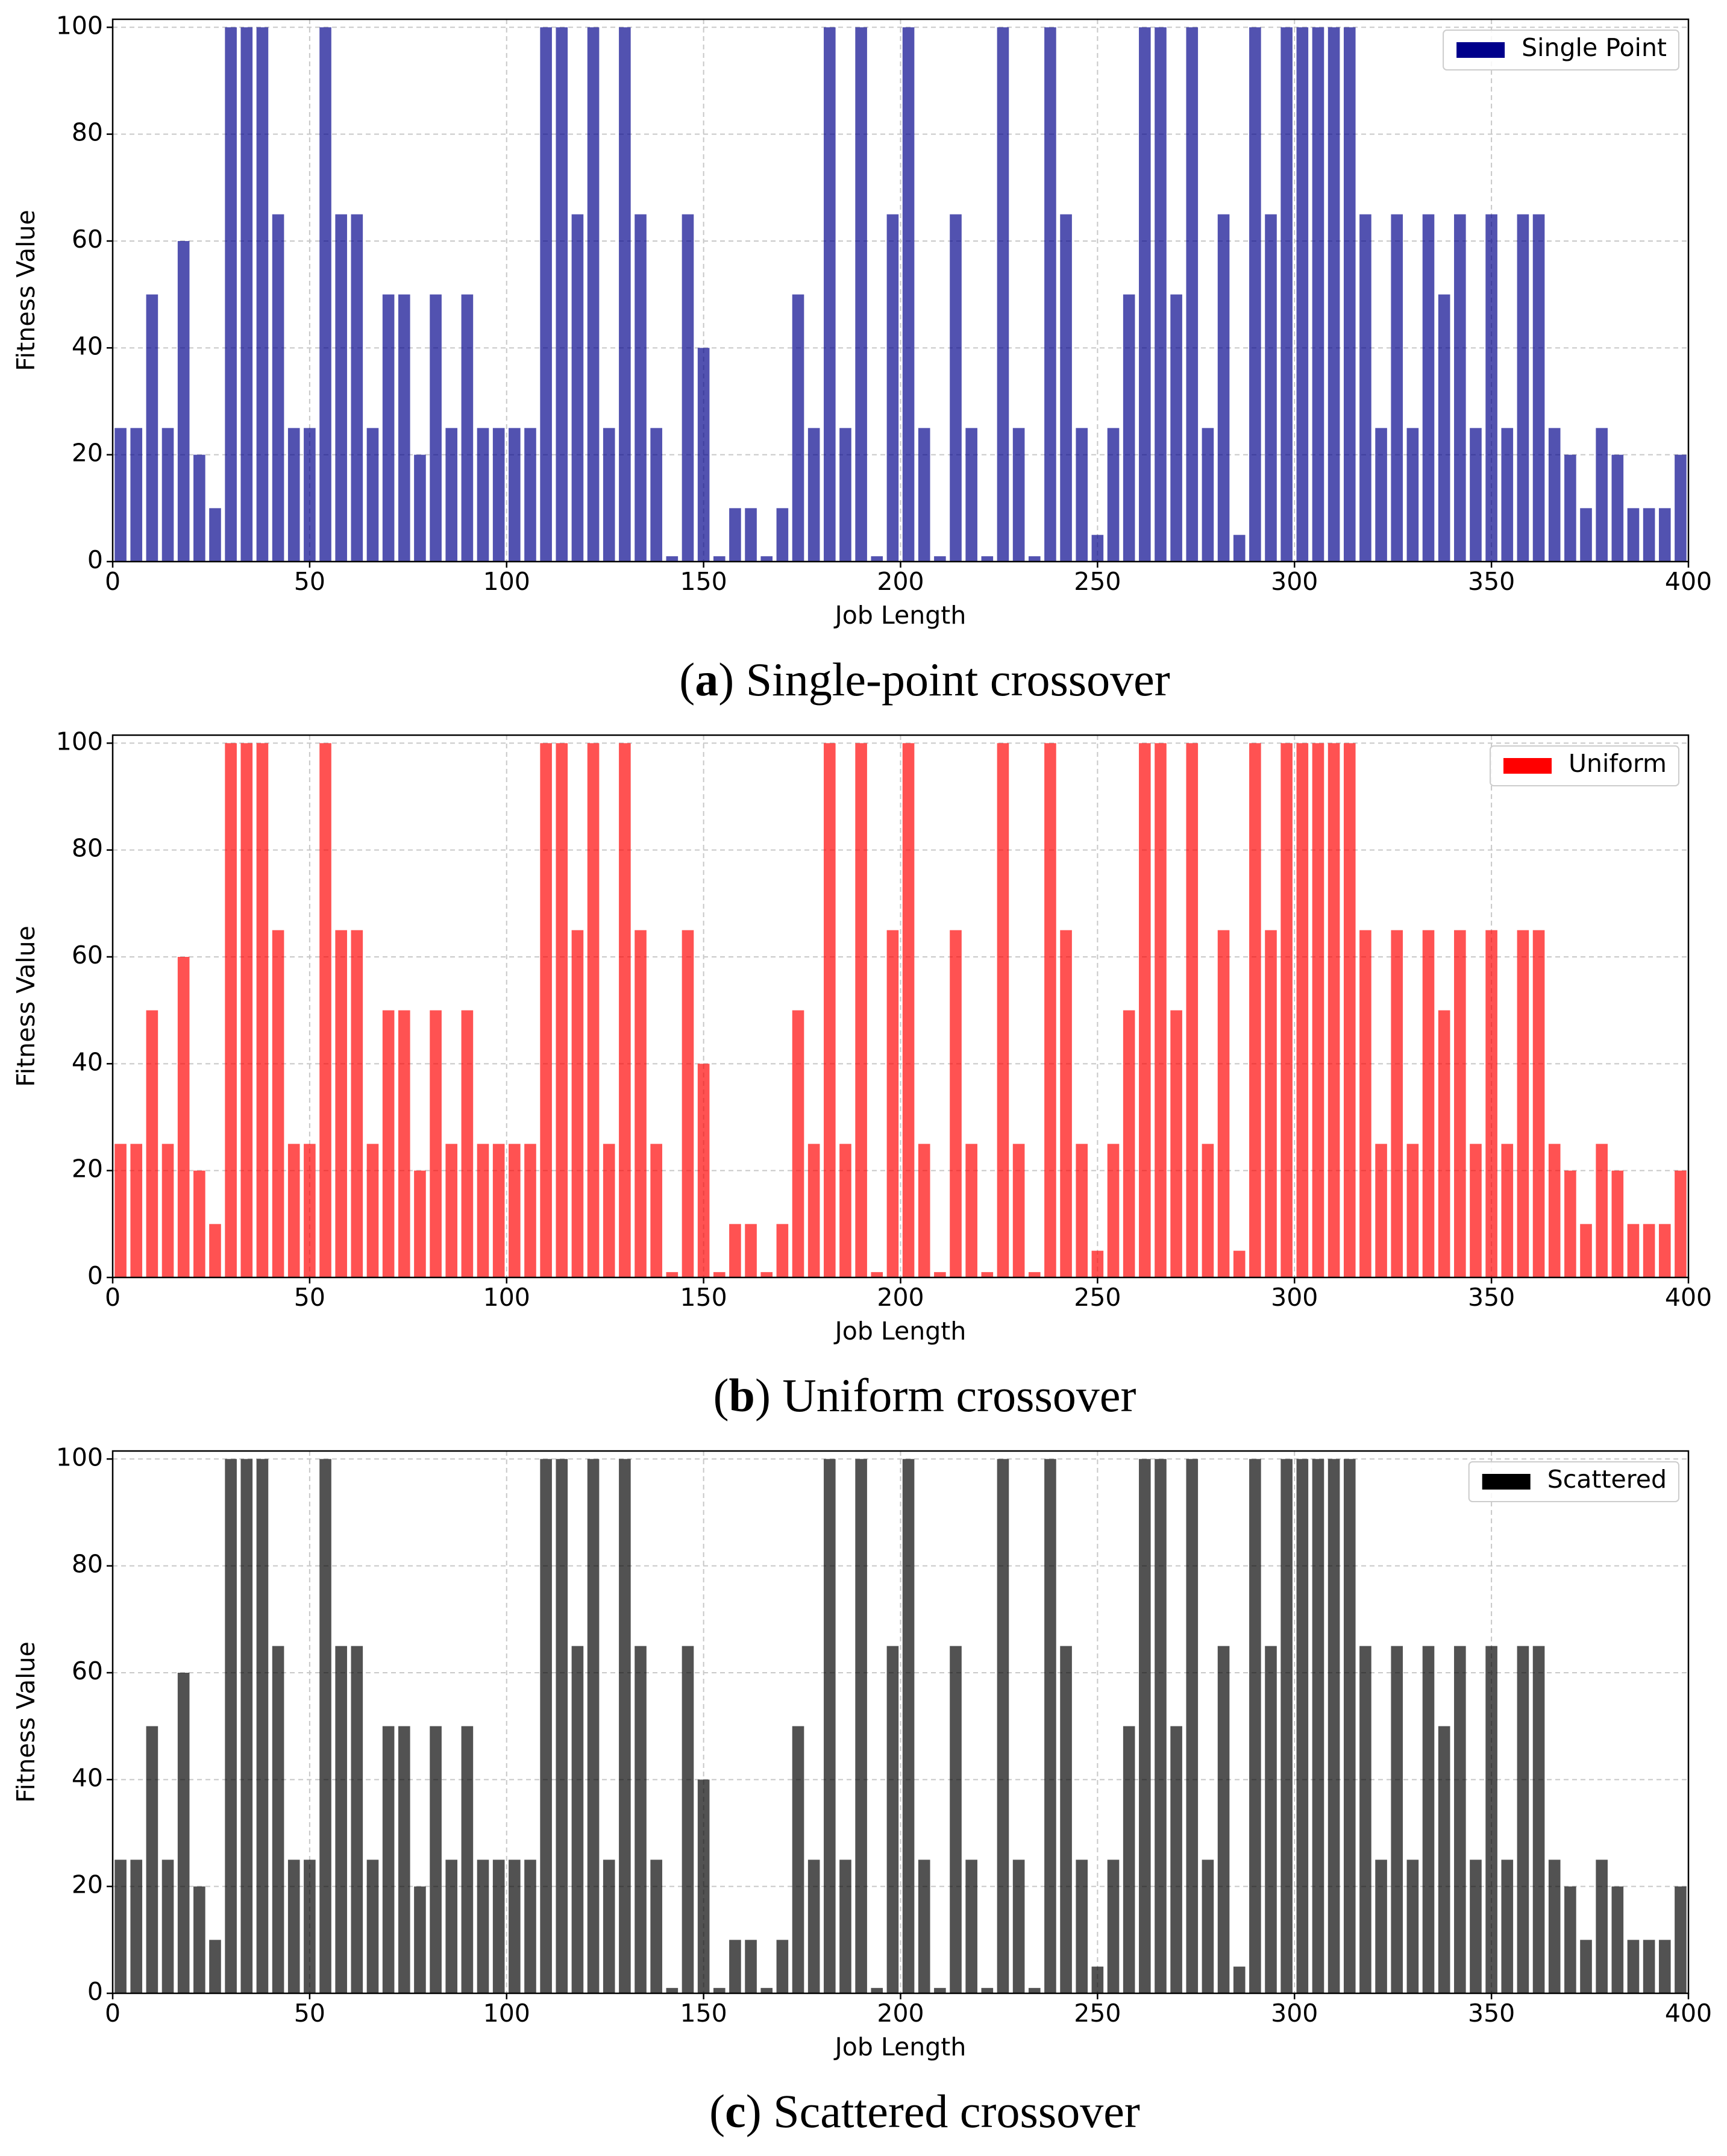 The height and width of the screenshot is (2156, 1727). Describe the element at coordinates (1527, 766) in the screenshot. I see `legend-swatch` at that location.